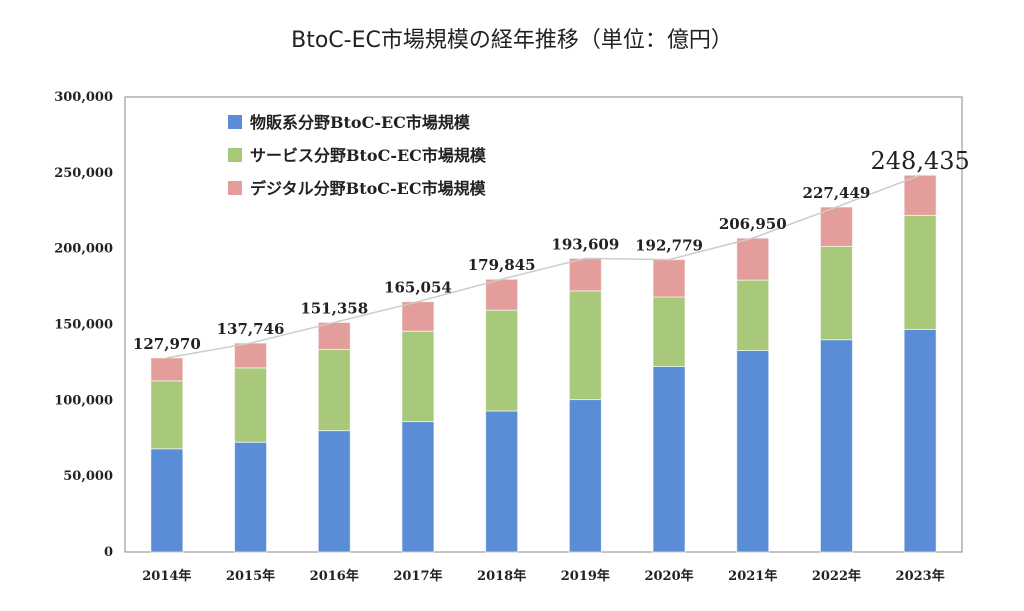 The width and height of the screenshot is (1024, 611). What do you see at coordinates (585, 576) in the screenshot?
I see `x-tick-label: 2019年` at bounding box center [585, 576].